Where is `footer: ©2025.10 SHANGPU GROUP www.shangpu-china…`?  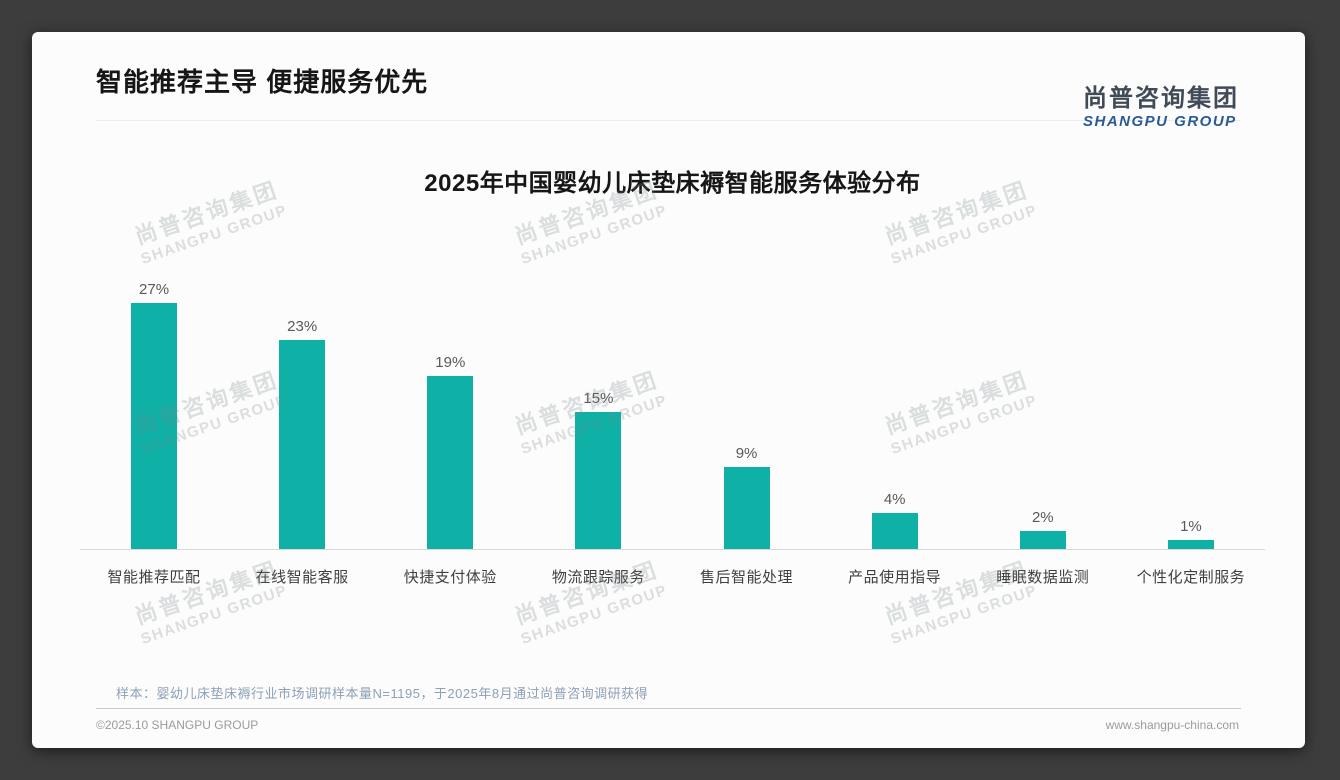
footer: ©2025.10 SHANGPU GROUP www.shangpu-china… is located at coordinates (668, 720).